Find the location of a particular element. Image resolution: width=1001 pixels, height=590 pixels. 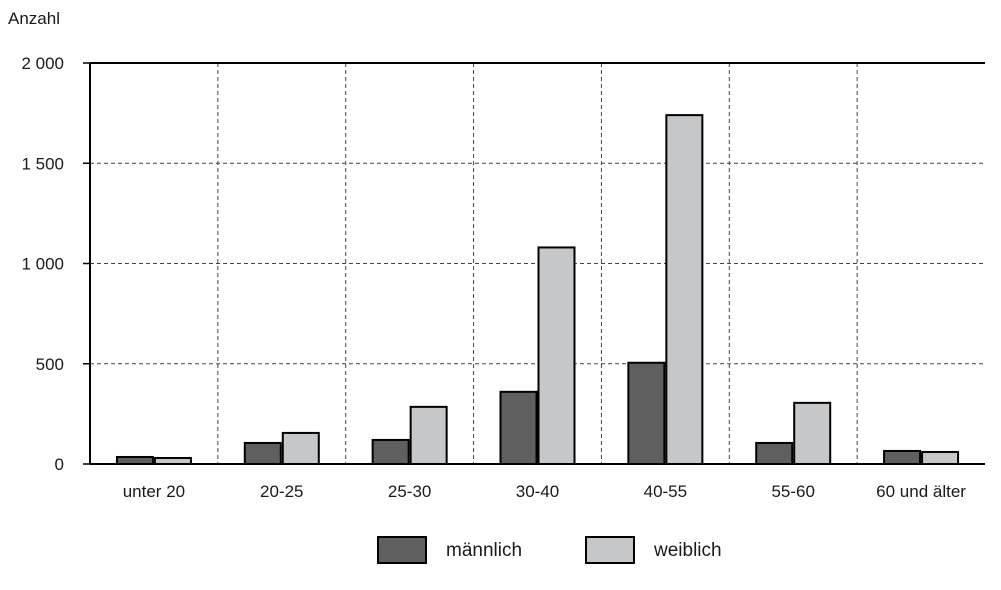

legend-swatch-männlich is located at coordinates (402, 550).